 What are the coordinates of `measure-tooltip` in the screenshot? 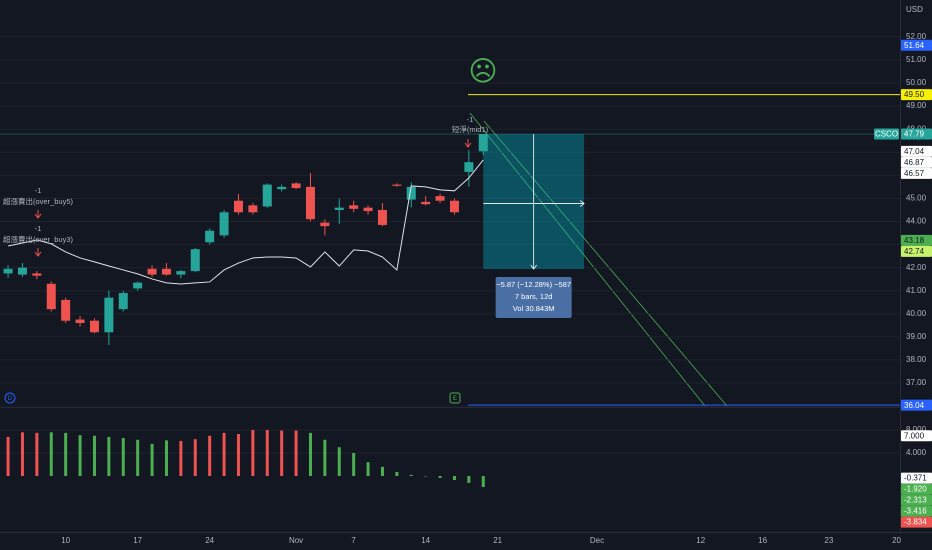 It's located at (533, 298).